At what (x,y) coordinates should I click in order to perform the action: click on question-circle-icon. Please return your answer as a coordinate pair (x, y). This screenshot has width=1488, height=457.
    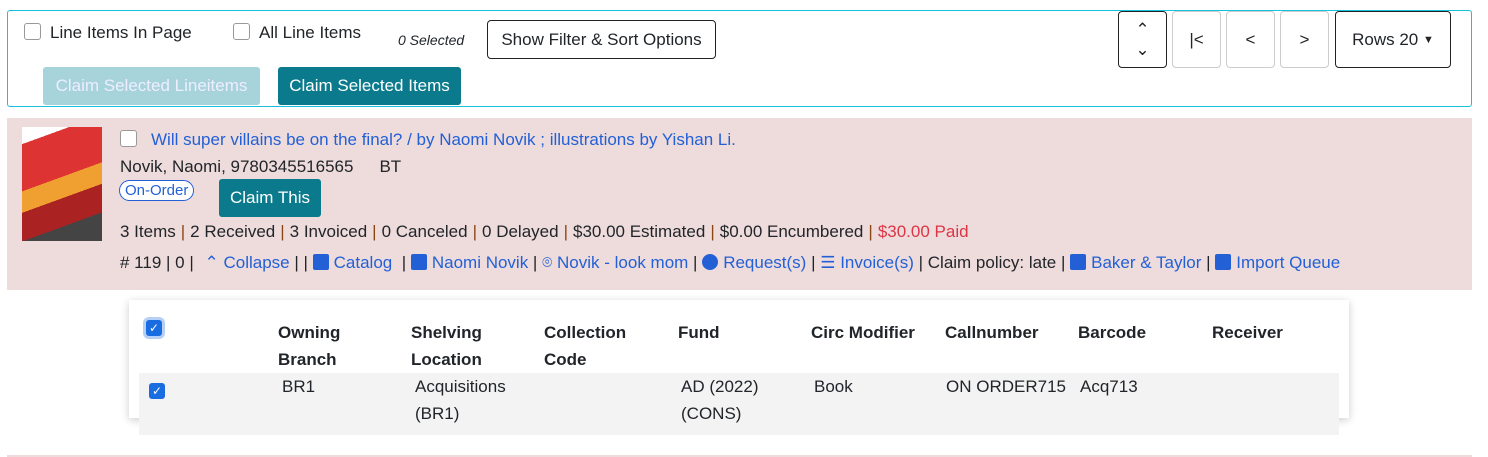
    Looking at the image, I should click on (710, 262).